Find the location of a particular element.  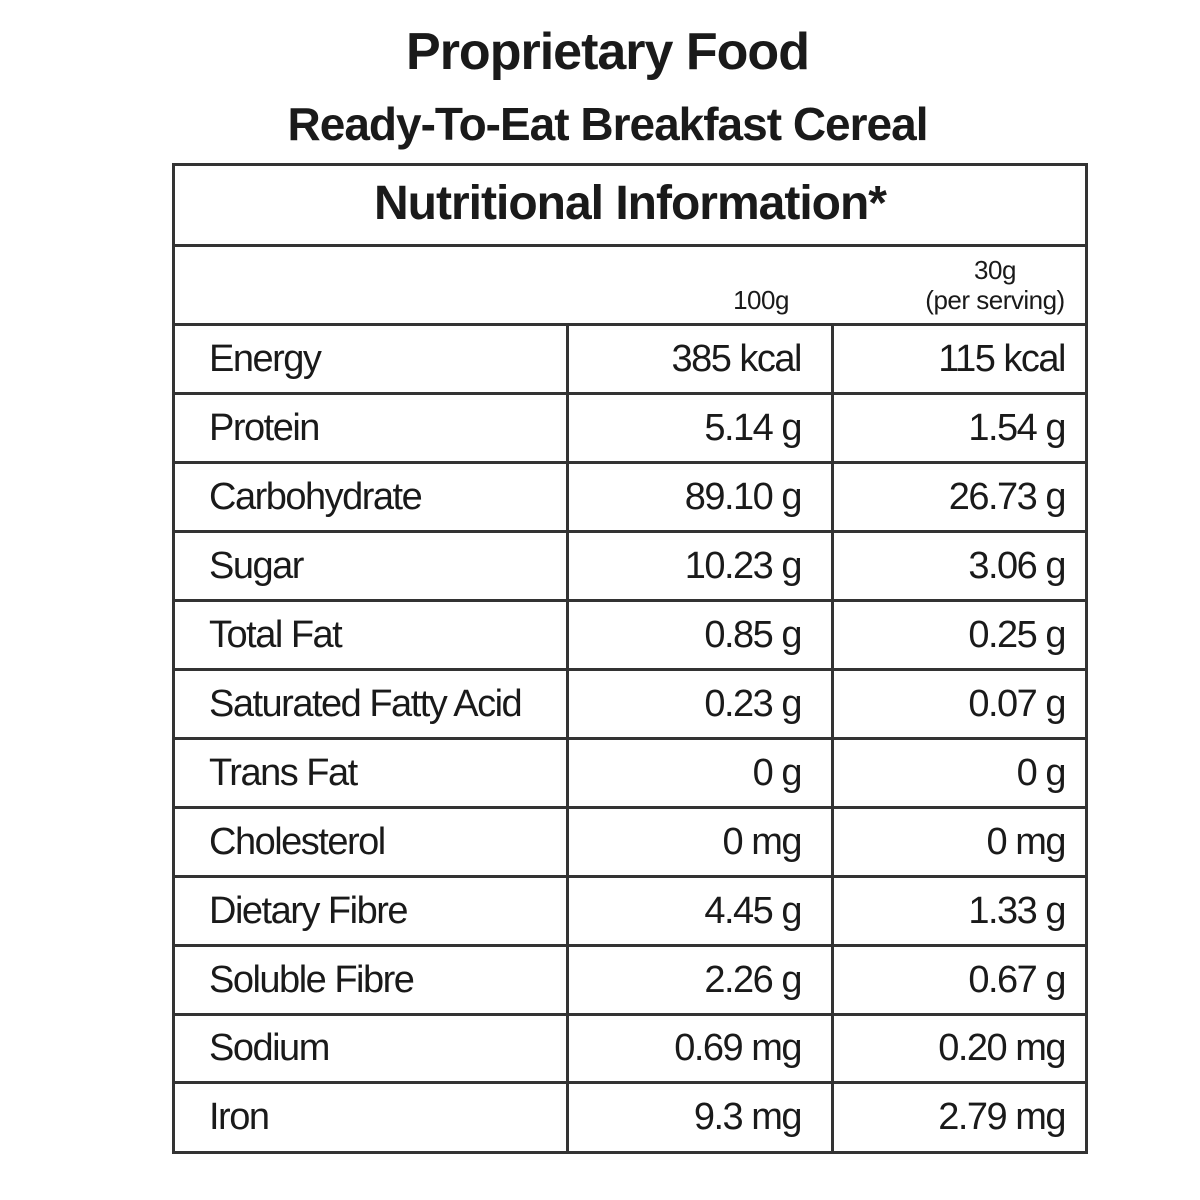

column-header: 30g is located at coordinates (995, 270).